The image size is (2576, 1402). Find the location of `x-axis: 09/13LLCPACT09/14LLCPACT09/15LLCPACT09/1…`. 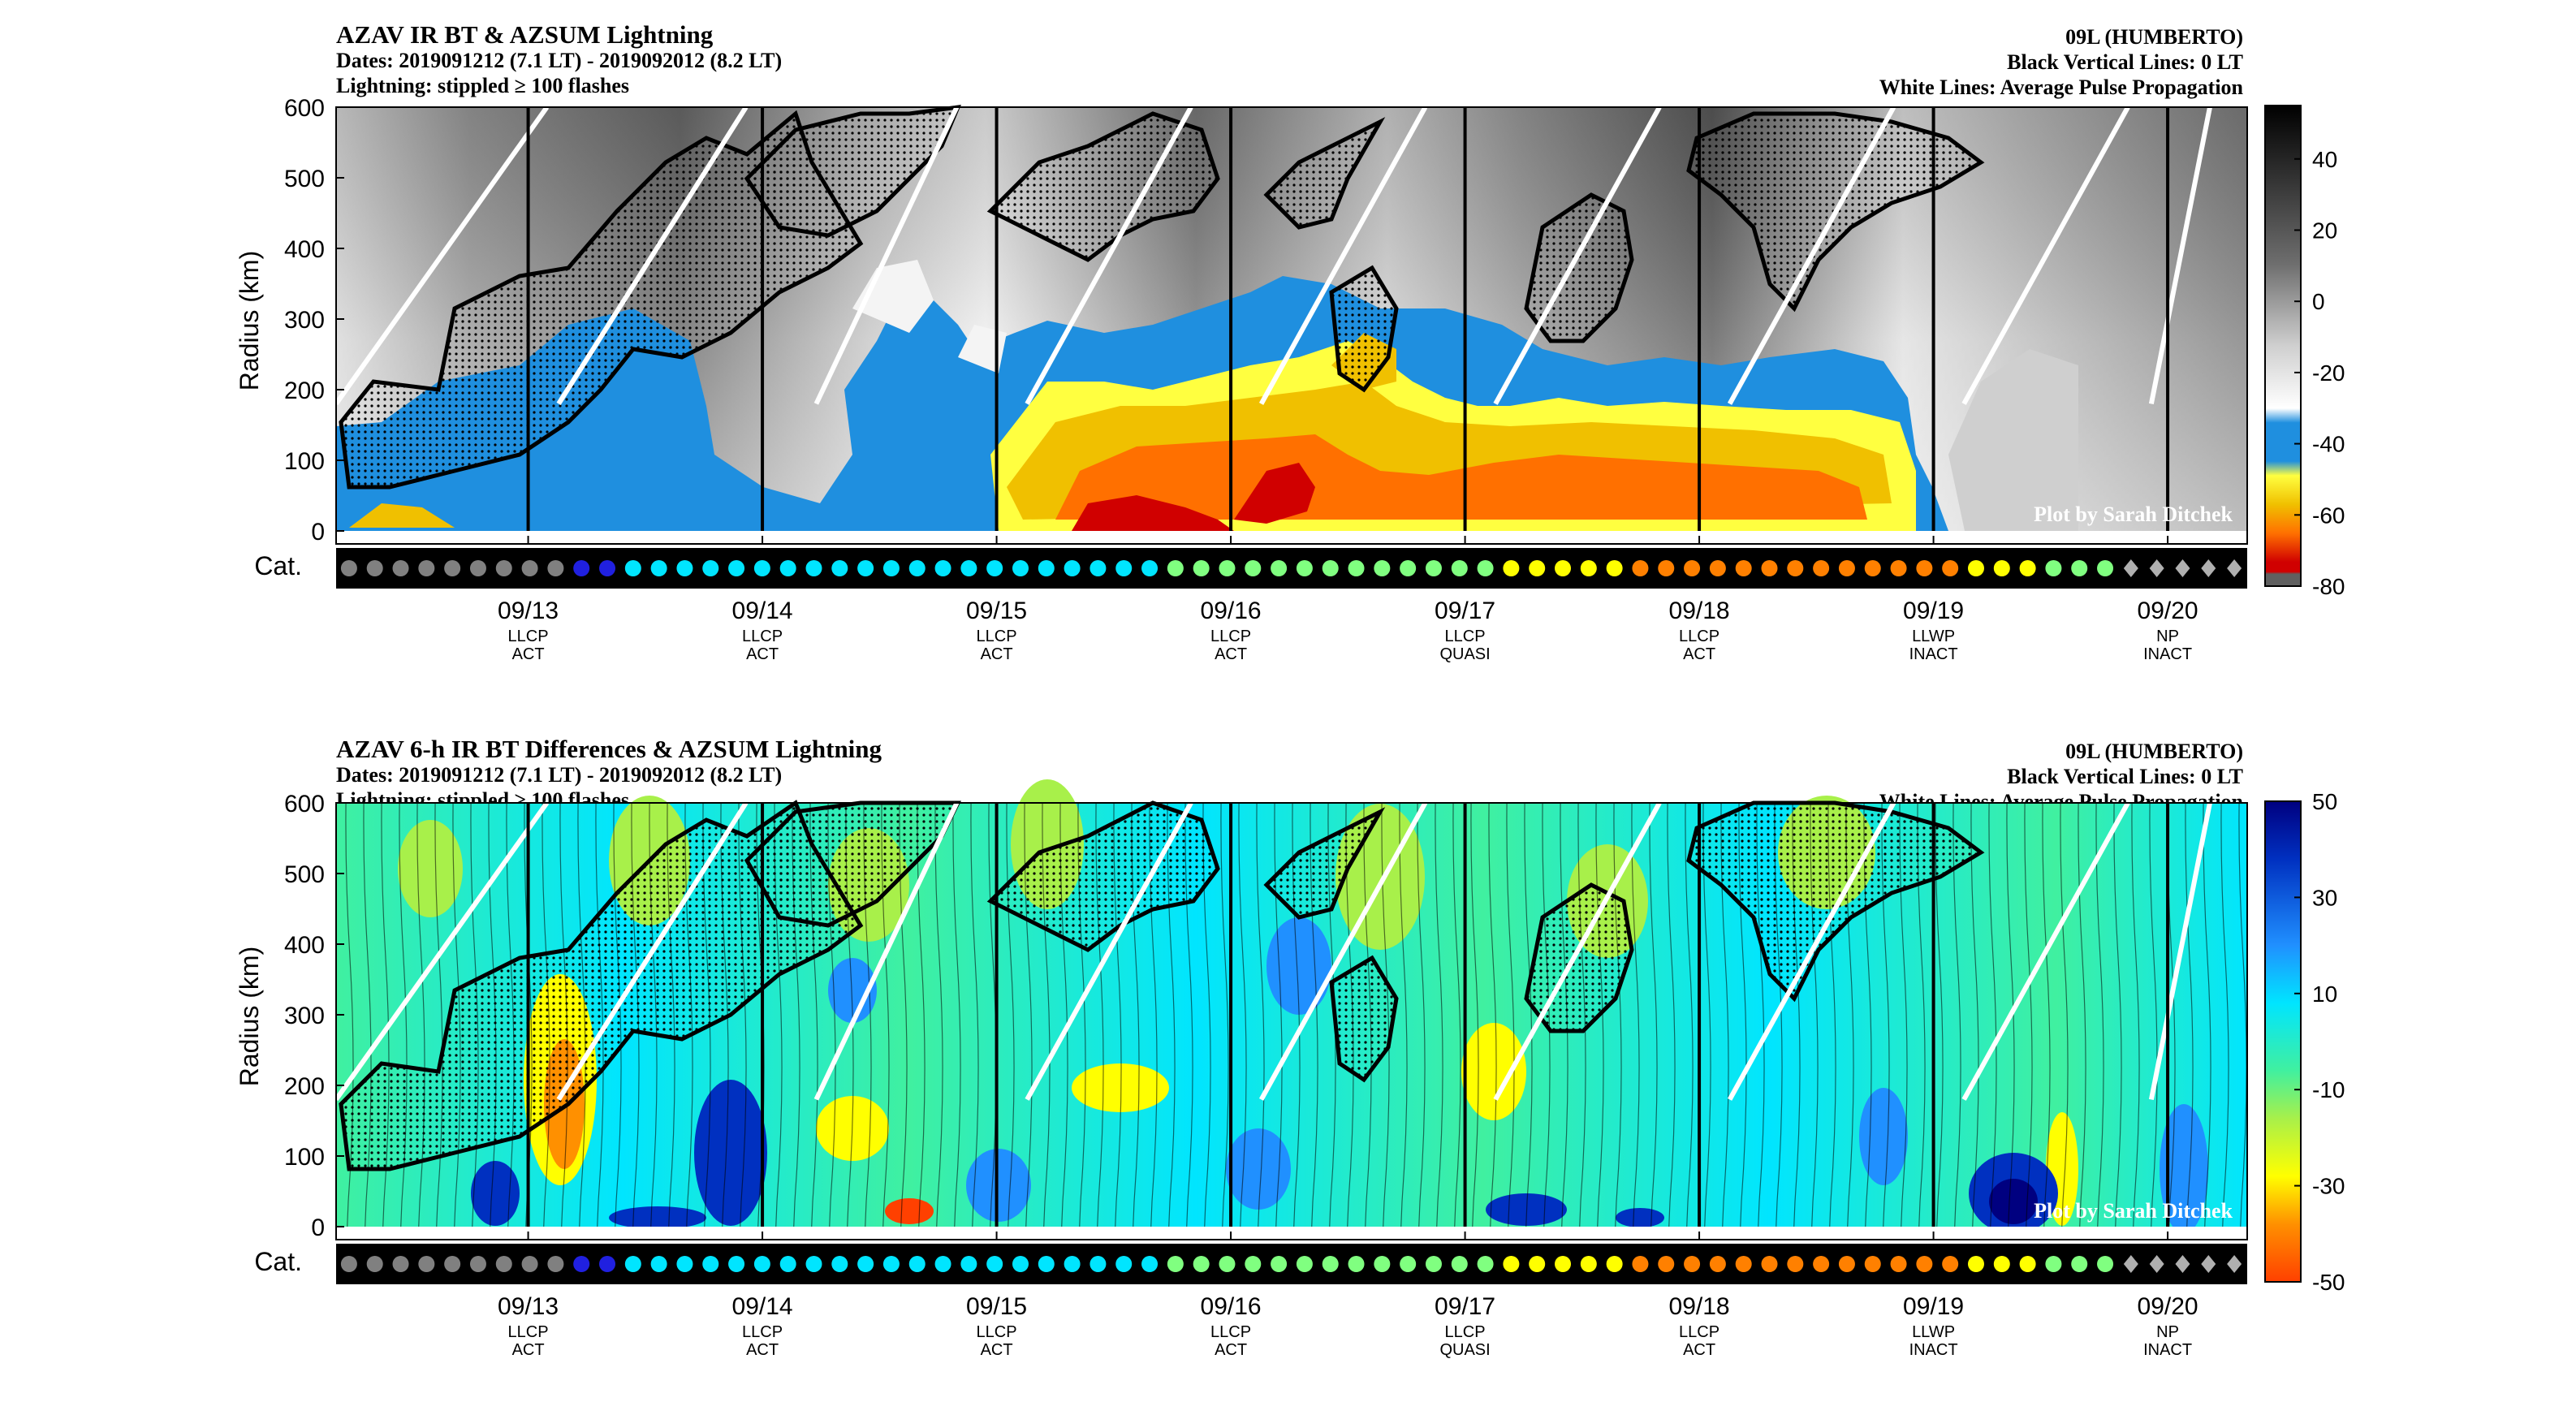

x-axis: 09/13LLCPACT09/14LLCPACT09/15LLCPACT09/1… is located at coordinates (1348, 1295).